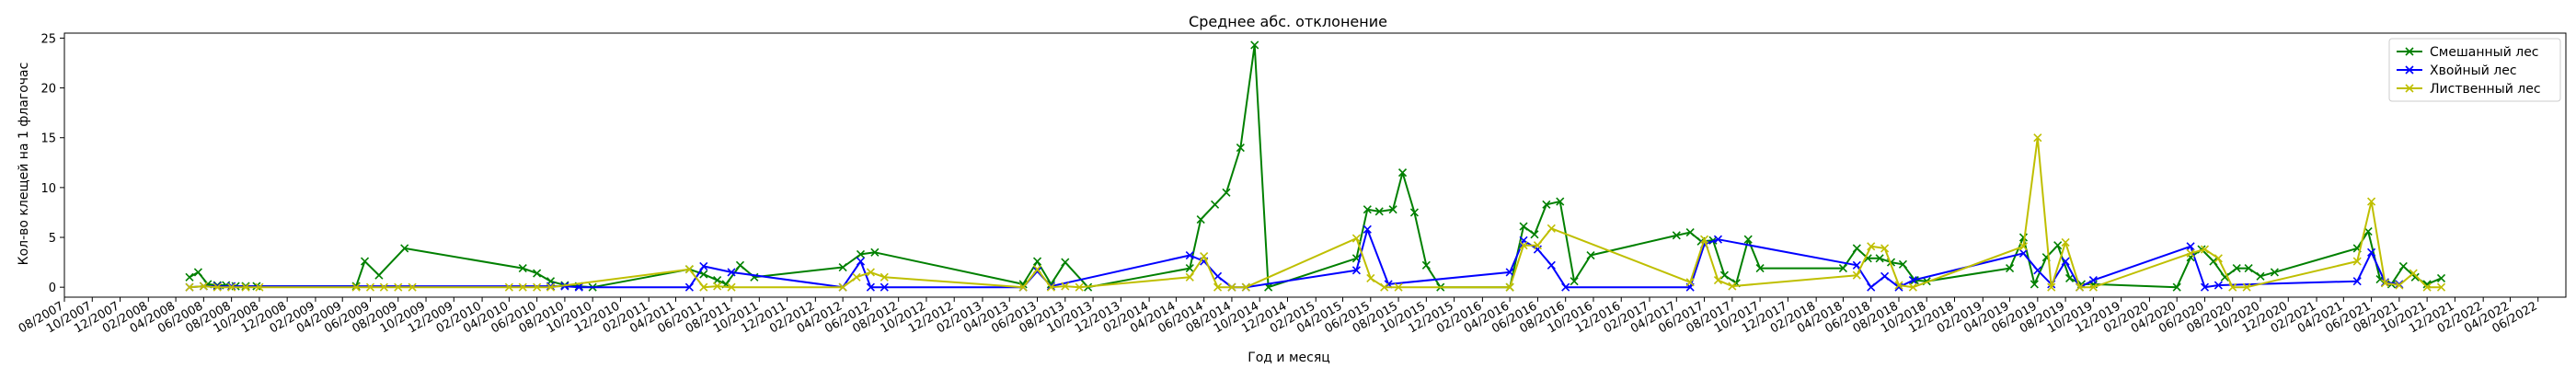 Image resolution: width=2576 pixels, height=368 pixels. Describe the element at coordinates (48, 189) in the screenshot. I see `y-tick-label-2: 10` at that location.